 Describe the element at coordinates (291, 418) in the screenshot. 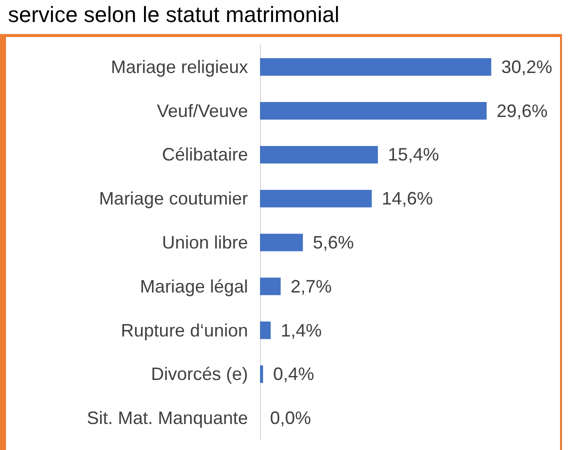

I see `data-label: 0,0%` at that location.